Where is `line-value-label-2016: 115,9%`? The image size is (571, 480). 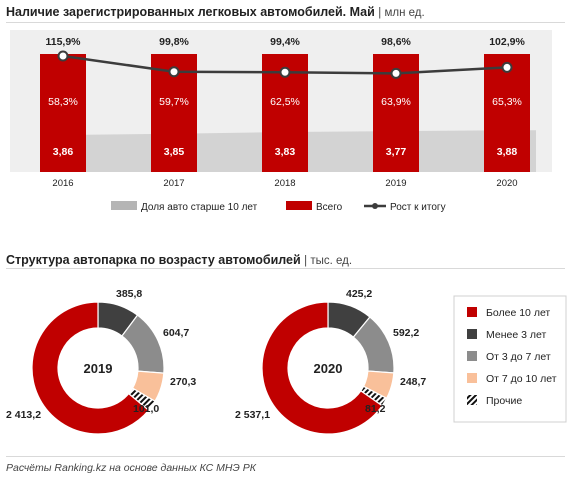 line-value-label-2016: 115,9% is located at coordinates (63, 42).